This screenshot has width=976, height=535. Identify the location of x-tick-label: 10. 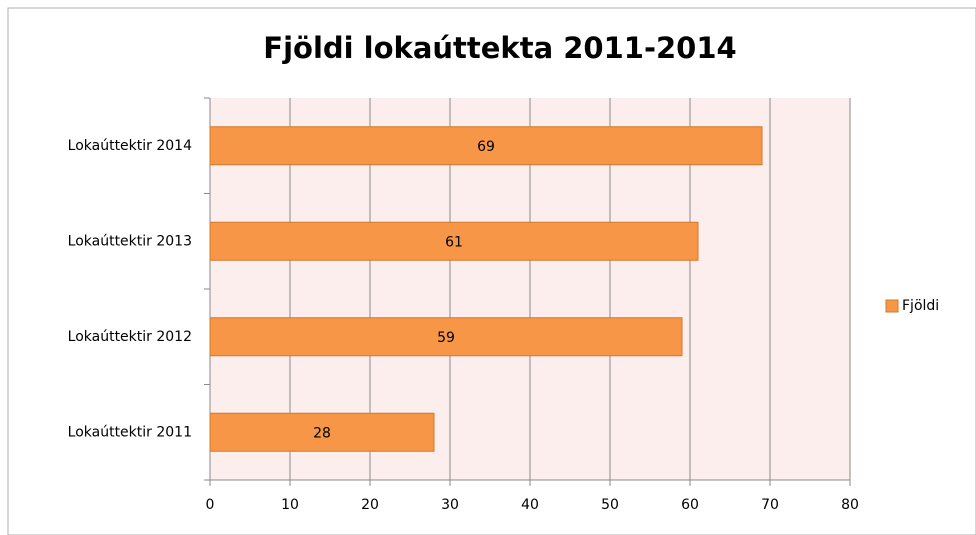
(290, 505).